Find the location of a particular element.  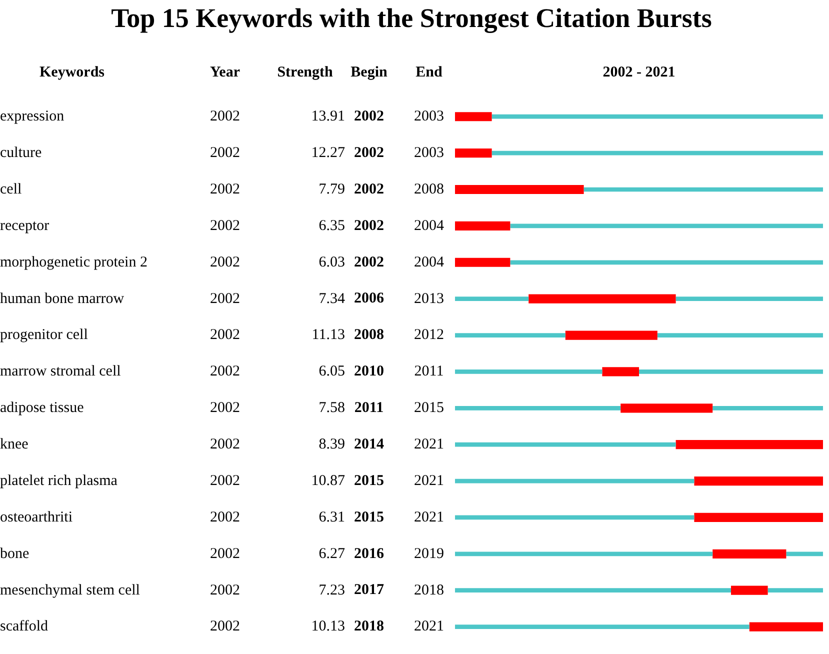

text: 6.03 is located at coordinates (331, 262).